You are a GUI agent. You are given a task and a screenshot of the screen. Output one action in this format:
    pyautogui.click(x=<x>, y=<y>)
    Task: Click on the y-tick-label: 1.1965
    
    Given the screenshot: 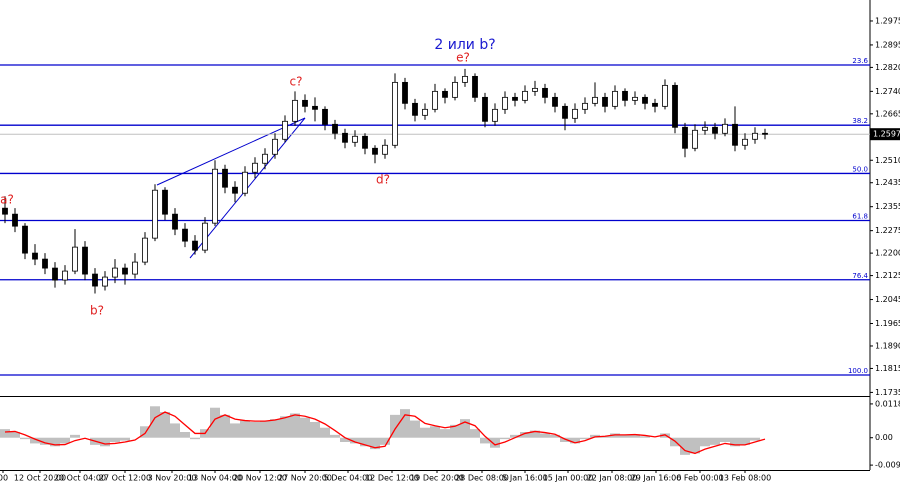 What is the action you would take?
    pyautogui.click(x=887, y=323)
    